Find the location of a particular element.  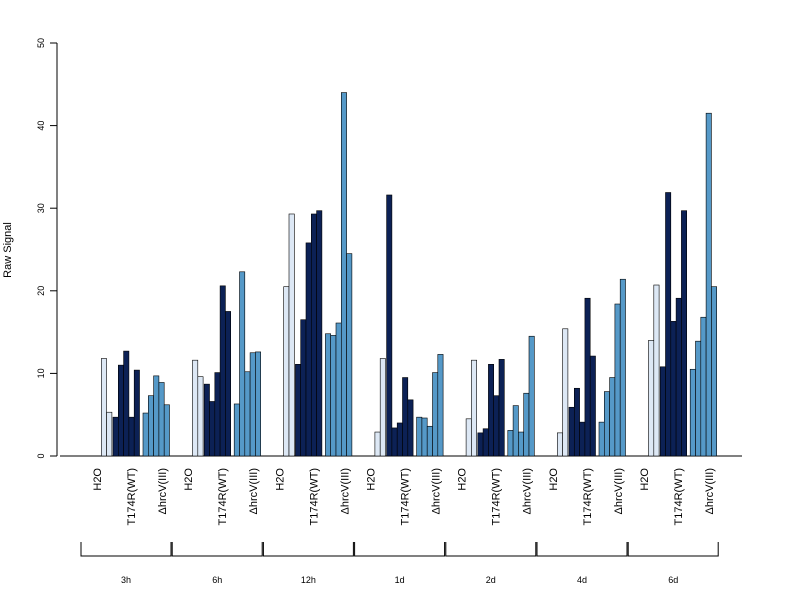

time-group-brackets: 3h 6h 12h 1d 2d 4d 6d is located at coordinates (399, 563).